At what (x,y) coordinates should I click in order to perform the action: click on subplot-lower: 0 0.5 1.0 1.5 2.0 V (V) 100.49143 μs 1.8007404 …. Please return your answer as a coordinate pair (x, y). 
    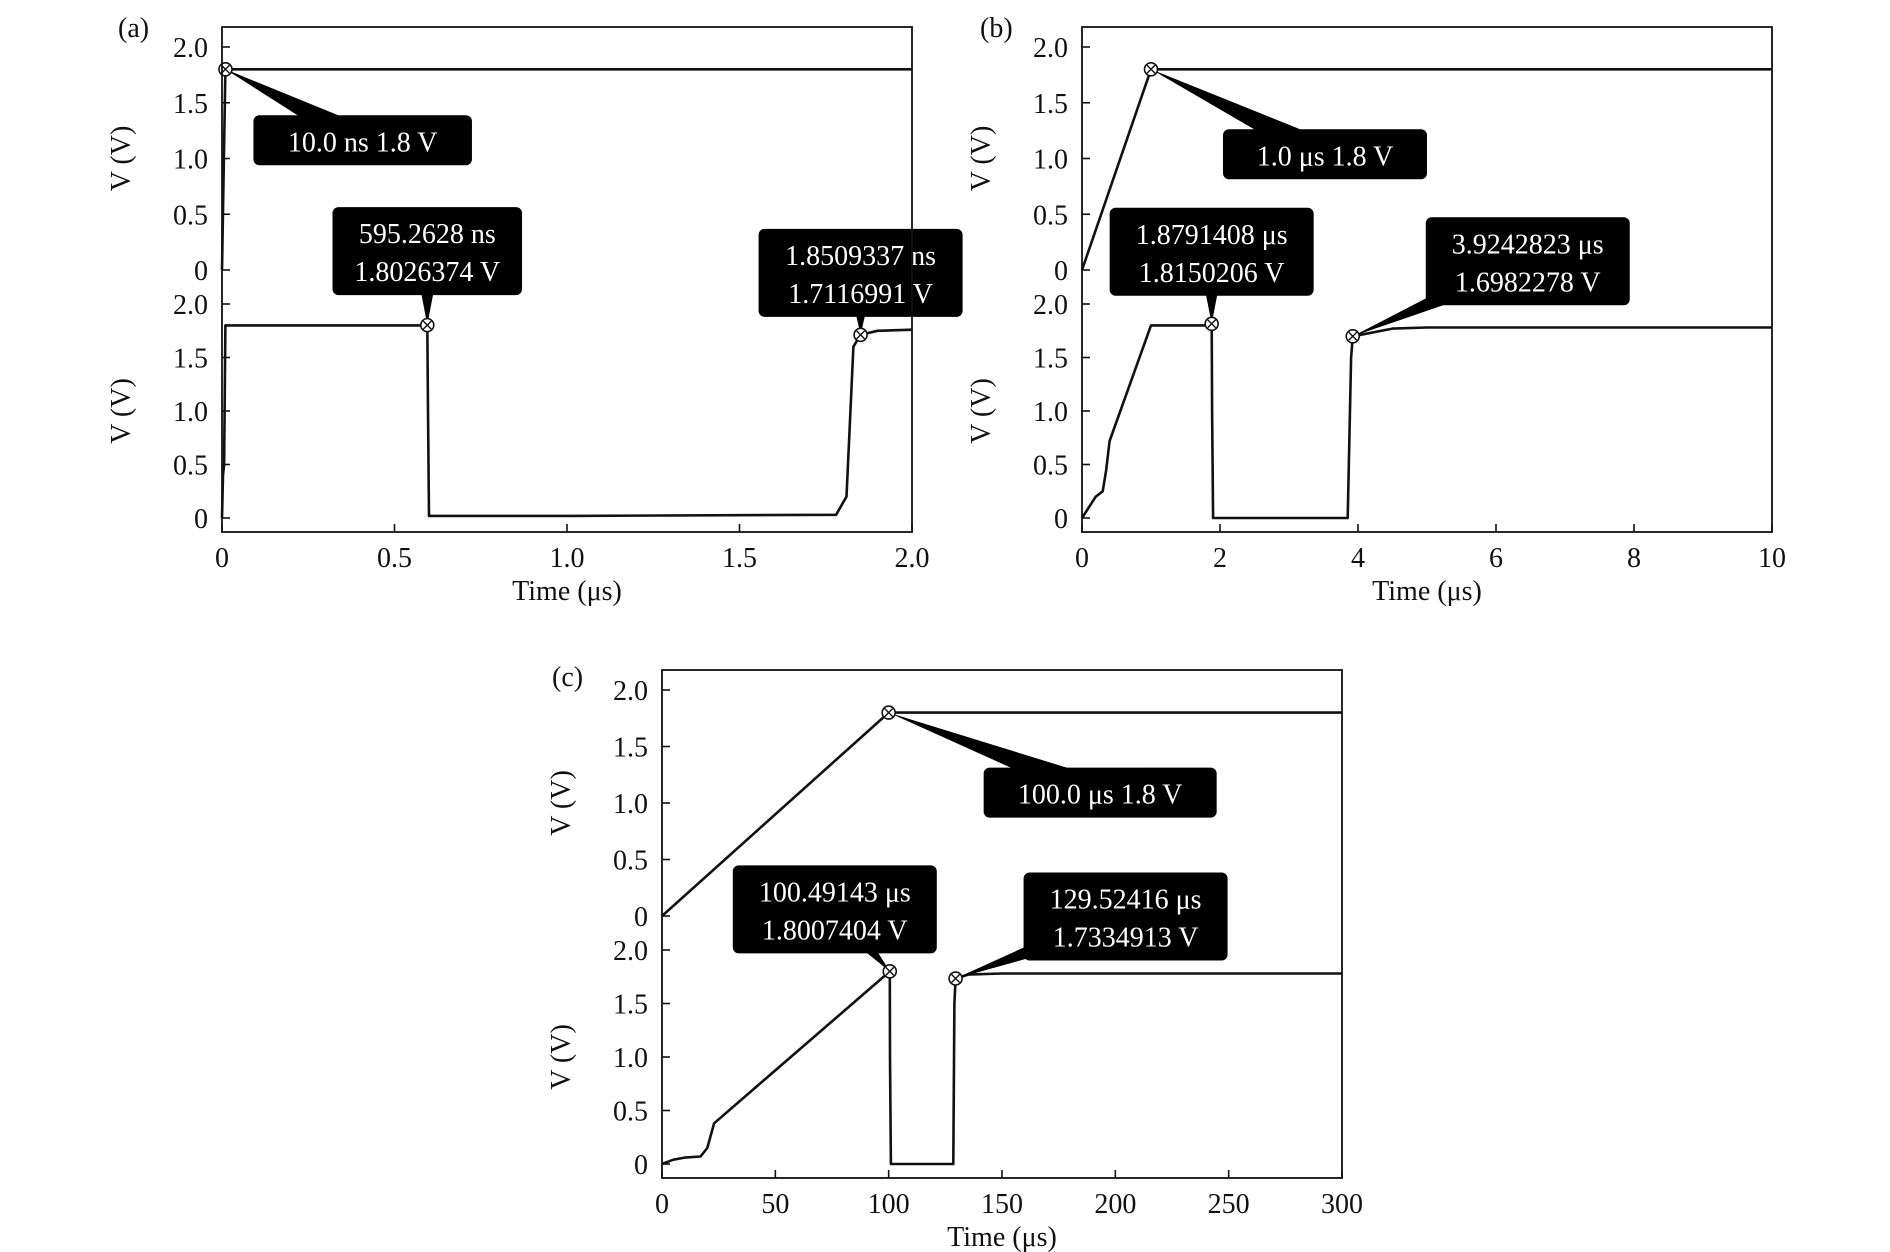
    Looking at the image, I should click on (944, 1023).